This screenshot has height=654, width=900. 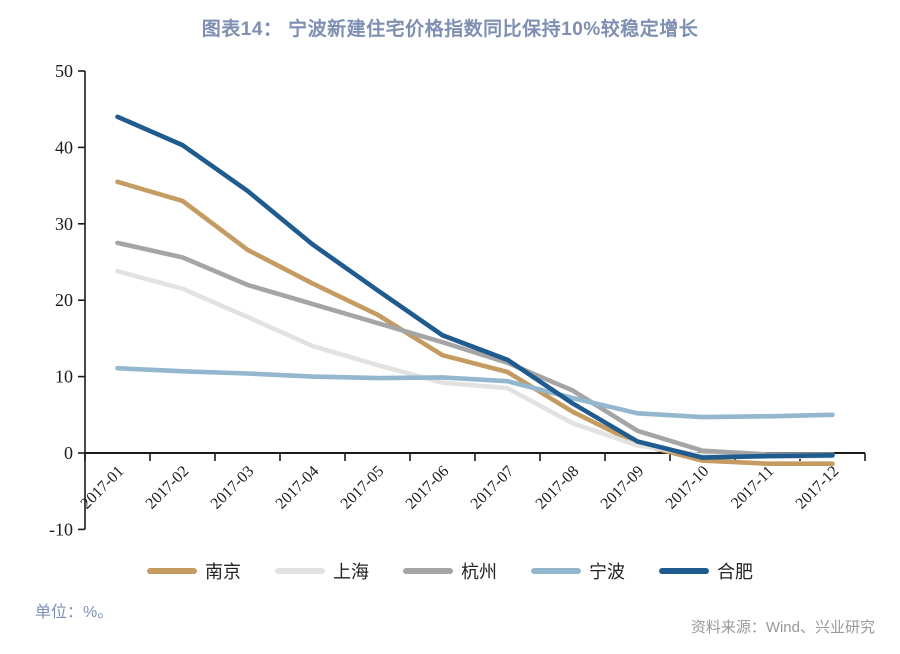 I want to click on x-axis-tick-label: 2017-04, so click(x=298, y=488).